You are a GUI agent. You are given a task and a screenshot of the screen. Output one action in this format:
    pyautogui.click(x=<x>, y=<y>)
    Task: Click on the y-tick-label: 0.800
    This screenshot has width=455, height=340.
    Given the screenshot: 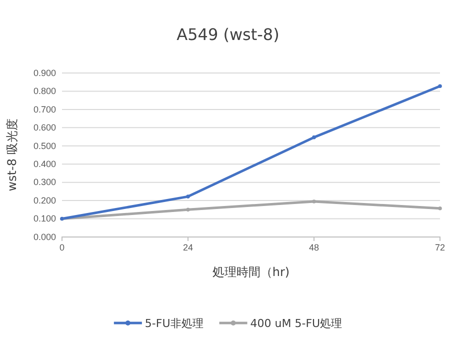 What is the action you would take?
    pyautogui.click(x=44, y=91)
    